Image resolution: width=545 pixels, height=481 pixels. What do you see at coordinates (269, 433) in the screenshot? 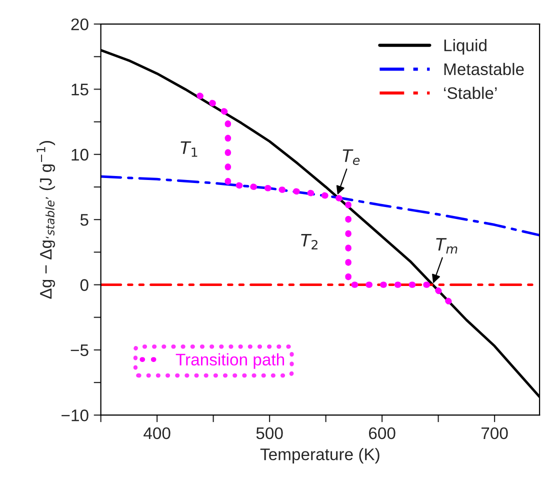
I see `x-tick-label: 500` at bounding box center [269, 433].